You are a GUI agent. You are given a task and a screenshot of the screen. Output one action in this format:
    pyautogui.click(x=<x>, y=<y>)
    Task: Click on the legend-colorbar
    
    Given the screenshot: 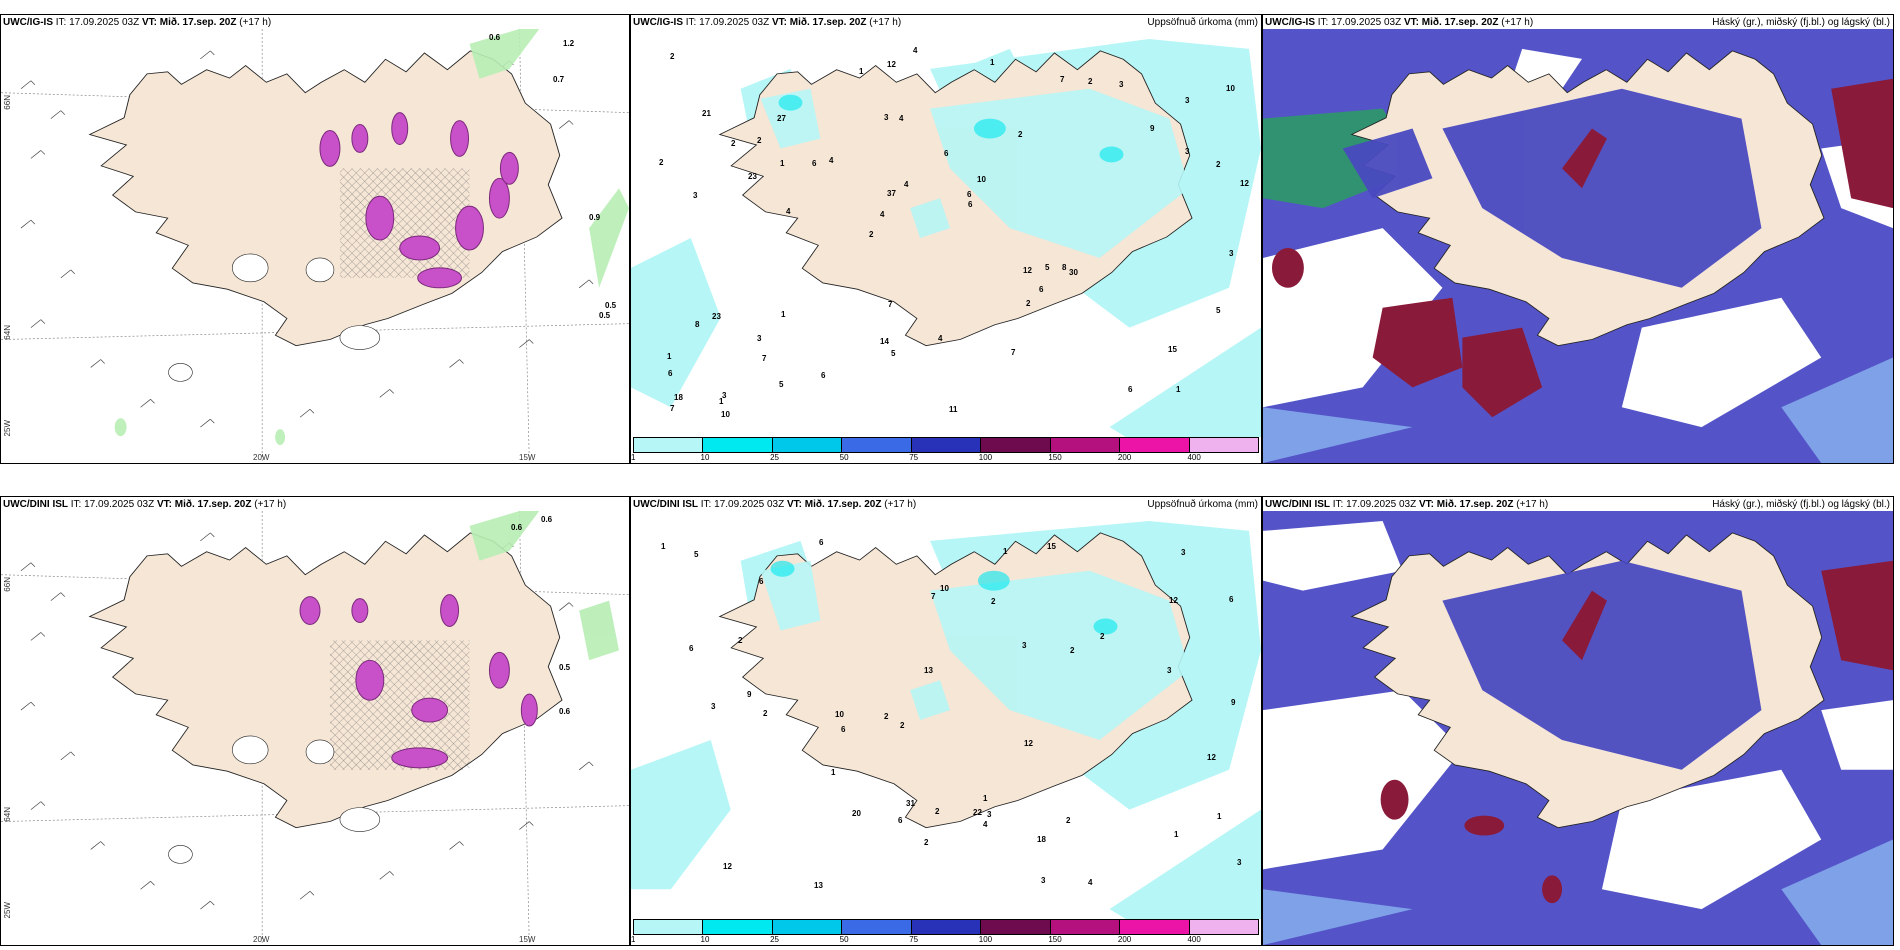 What is the action you would take?
    pyautogui.click(x=946, y=445)
    